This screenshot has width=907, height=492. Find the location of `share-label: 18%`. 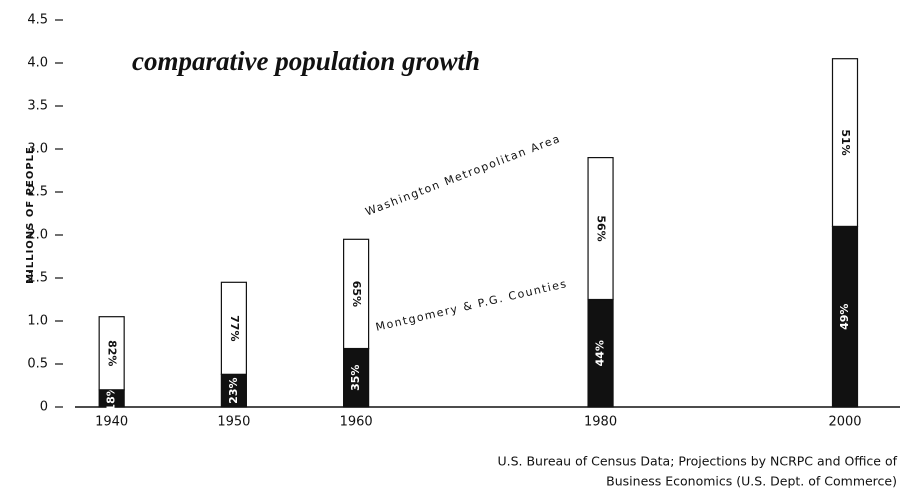

share-label: 18% is located at coordinates (111, 398).